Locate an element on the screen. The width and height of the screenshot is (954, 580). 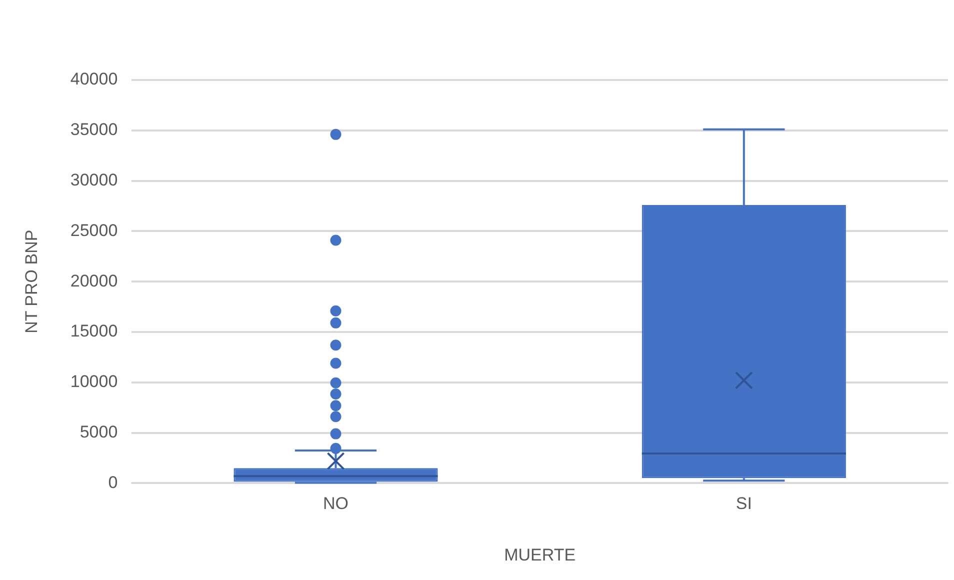
y-tick-label: 25000 is located at coordinates (94, 230).